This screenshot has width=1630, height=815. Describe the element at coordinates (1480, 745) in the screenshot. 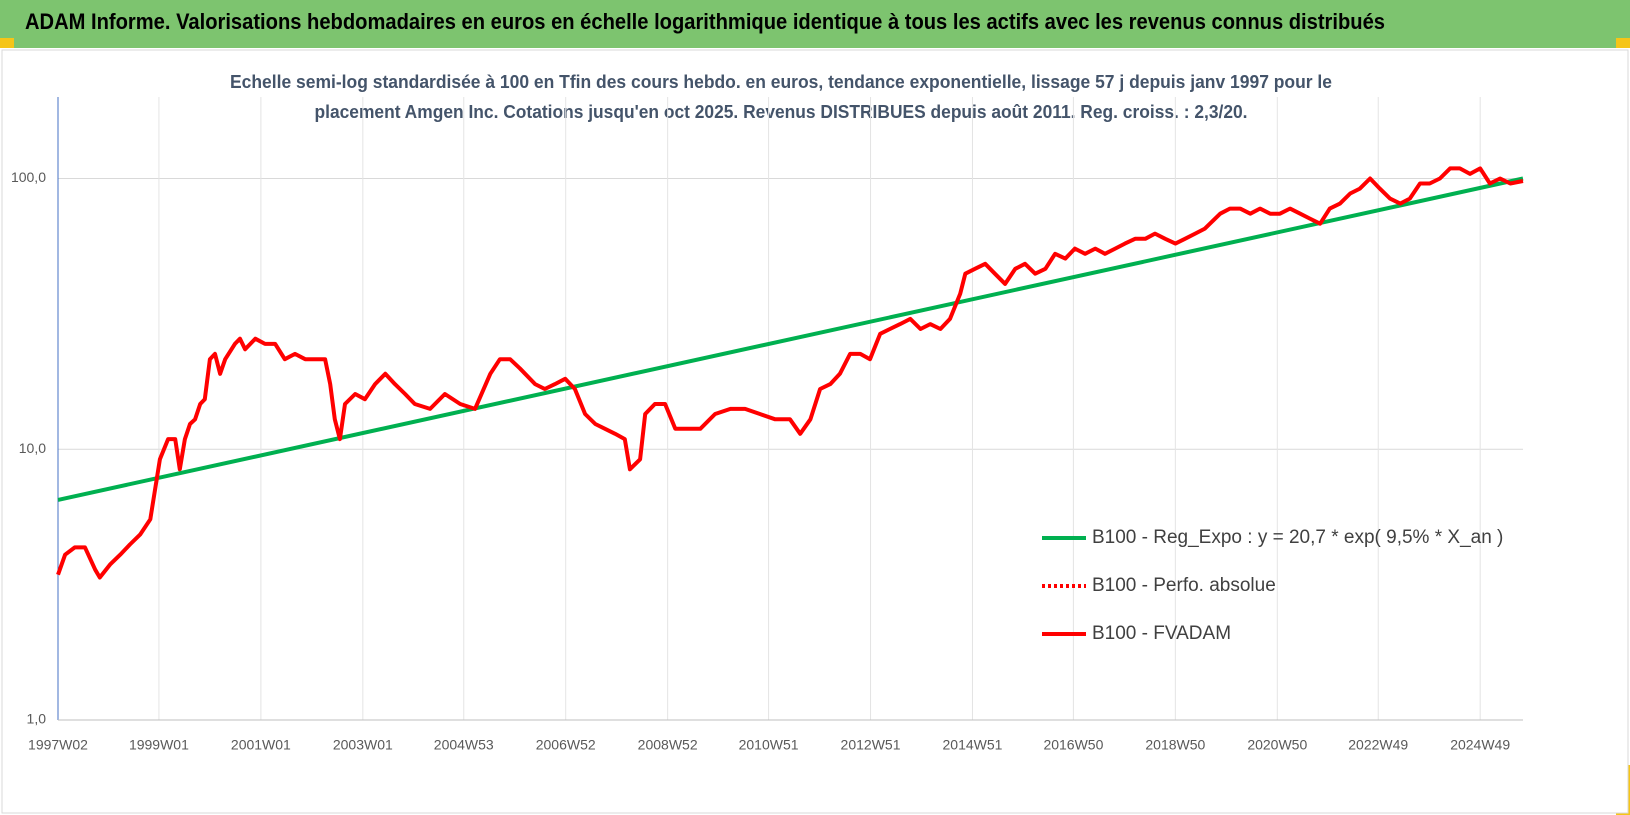

I see `x-tick-label: 2024W49` at that location.